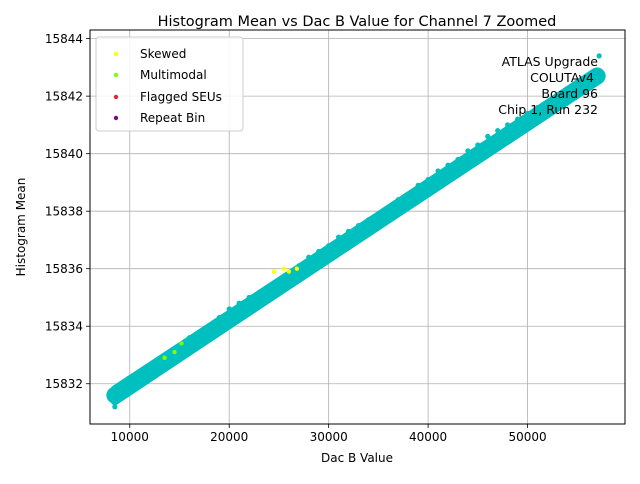 This screenshot has height=484, width=640. What do you see at coordinates (64, 269) in the screenshot?
I see `y-tick-label-2: 15836` at bounding box center [64, 269].